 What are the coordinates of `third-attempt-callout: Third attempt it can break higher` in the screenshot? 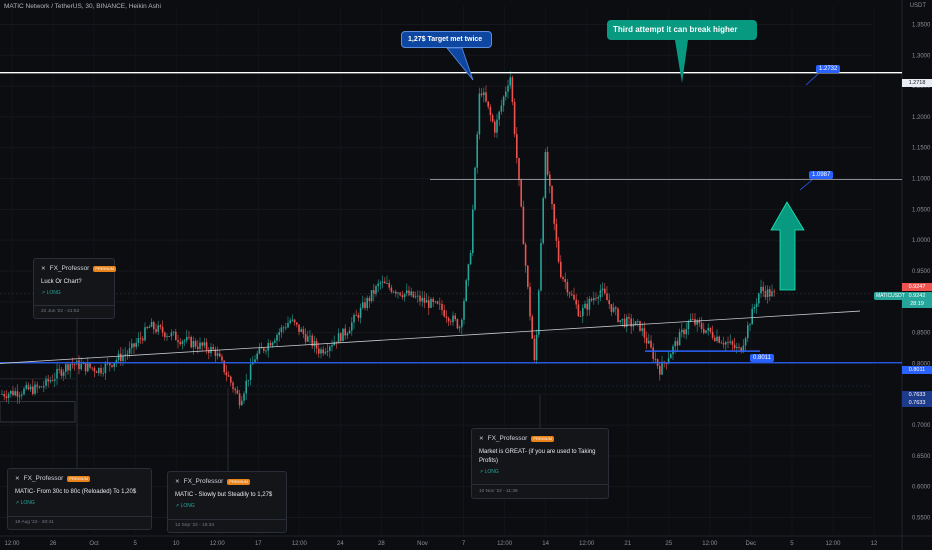 It's located at (682, 30).